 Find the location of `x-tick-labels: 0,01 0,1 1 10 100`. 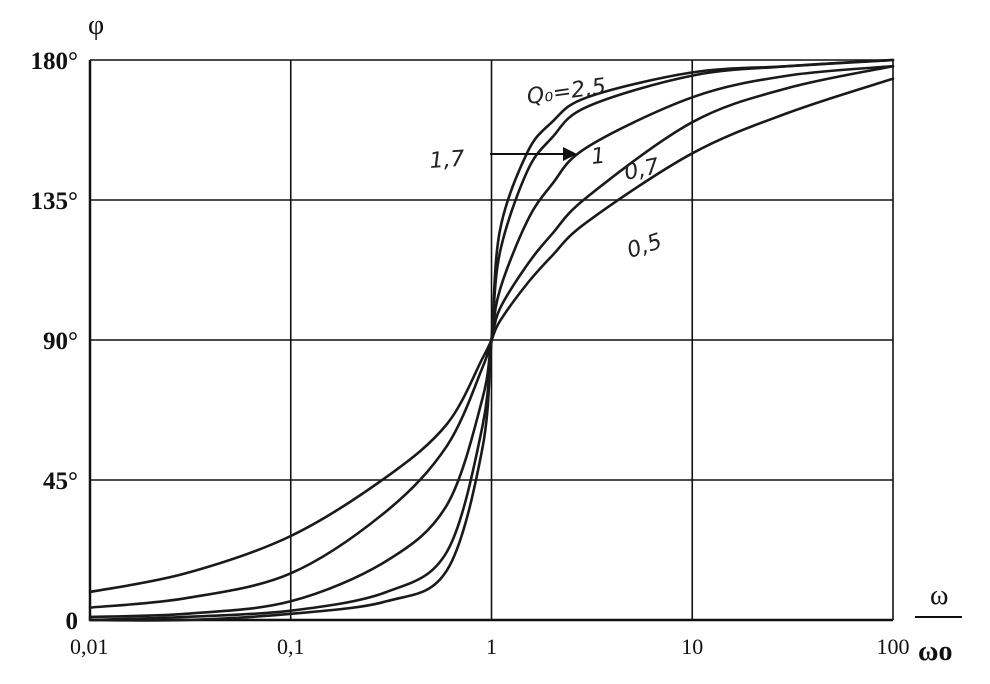

x-tick-labels: 0,01 0,1 1 10 100 is located at coordinates (490, 646).